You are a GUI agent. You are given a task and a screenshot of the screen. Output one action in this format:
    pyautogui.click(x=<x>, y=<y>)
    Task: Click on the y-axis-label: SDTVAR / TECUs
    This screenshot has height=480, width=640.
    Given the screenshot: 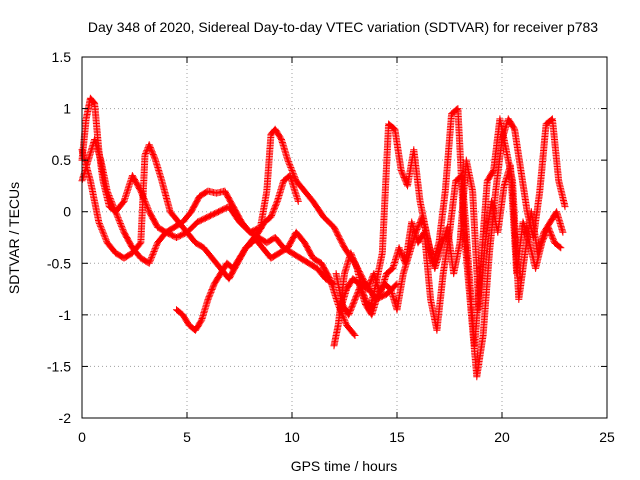 What is the action you would take?
    pyautogui.click(x=14, y=238)
    